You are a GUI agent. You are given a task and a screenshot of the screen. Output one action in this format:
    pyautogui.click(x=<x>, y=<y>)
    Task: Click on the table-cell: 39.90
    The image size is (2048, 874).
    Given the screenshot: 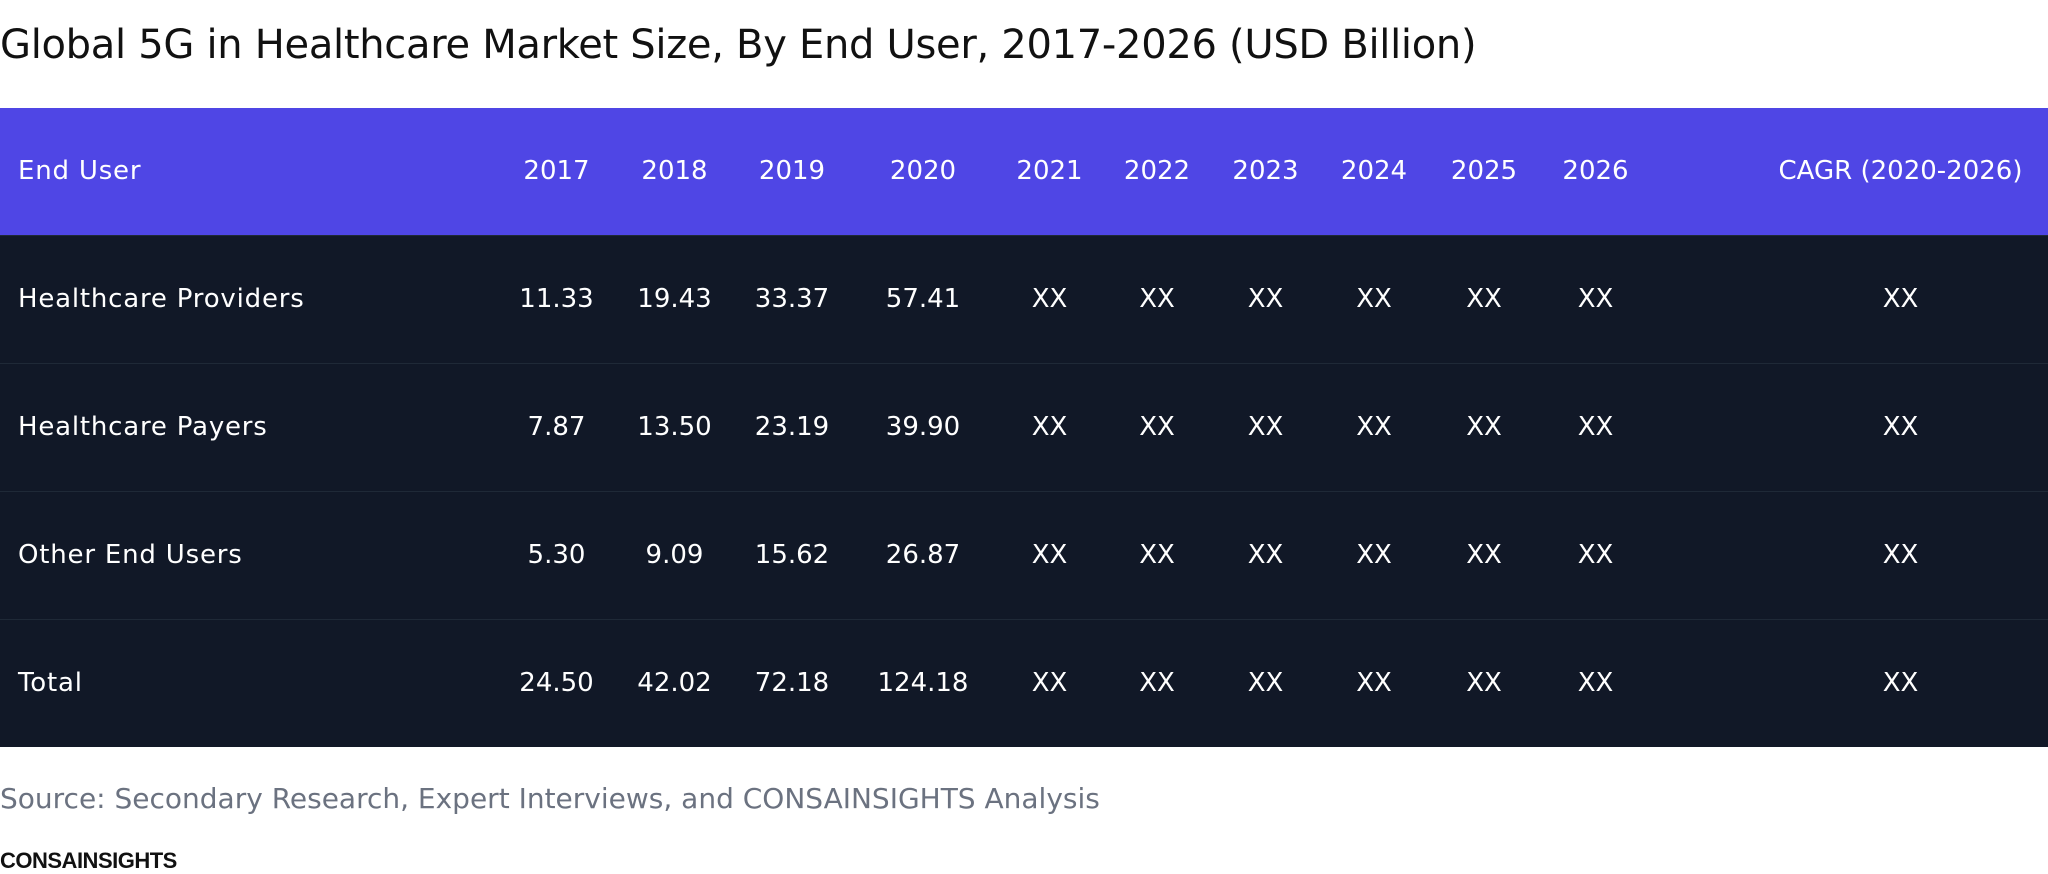 What is the action you would take?
    pyautogui.click(x=923, y=427)
    